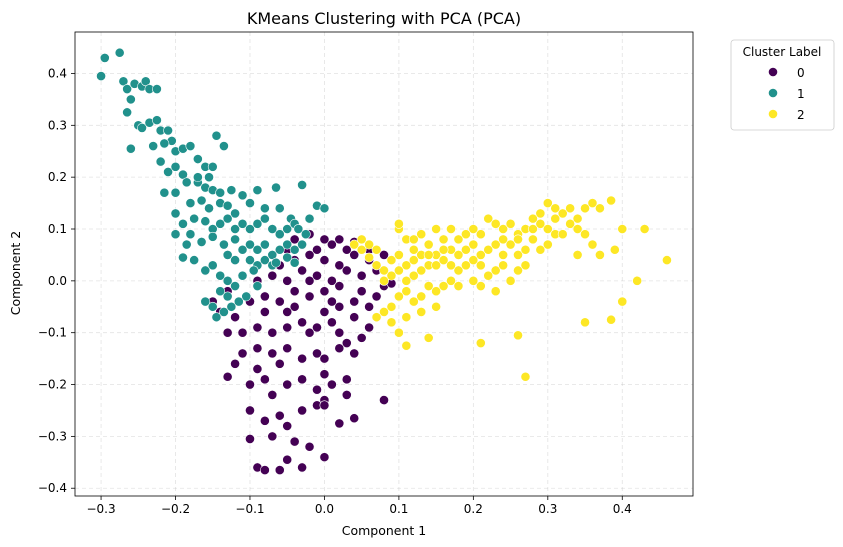 This screenshot has height=547, width=843. I want to click on x-tick-label: 0.2, so click(473, 509).